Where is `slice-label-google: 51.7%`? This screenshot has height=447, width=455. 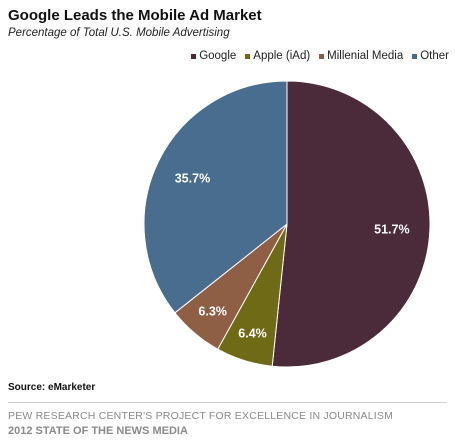
slice-label-google: 51.7% is located at coordinates (391, 229).